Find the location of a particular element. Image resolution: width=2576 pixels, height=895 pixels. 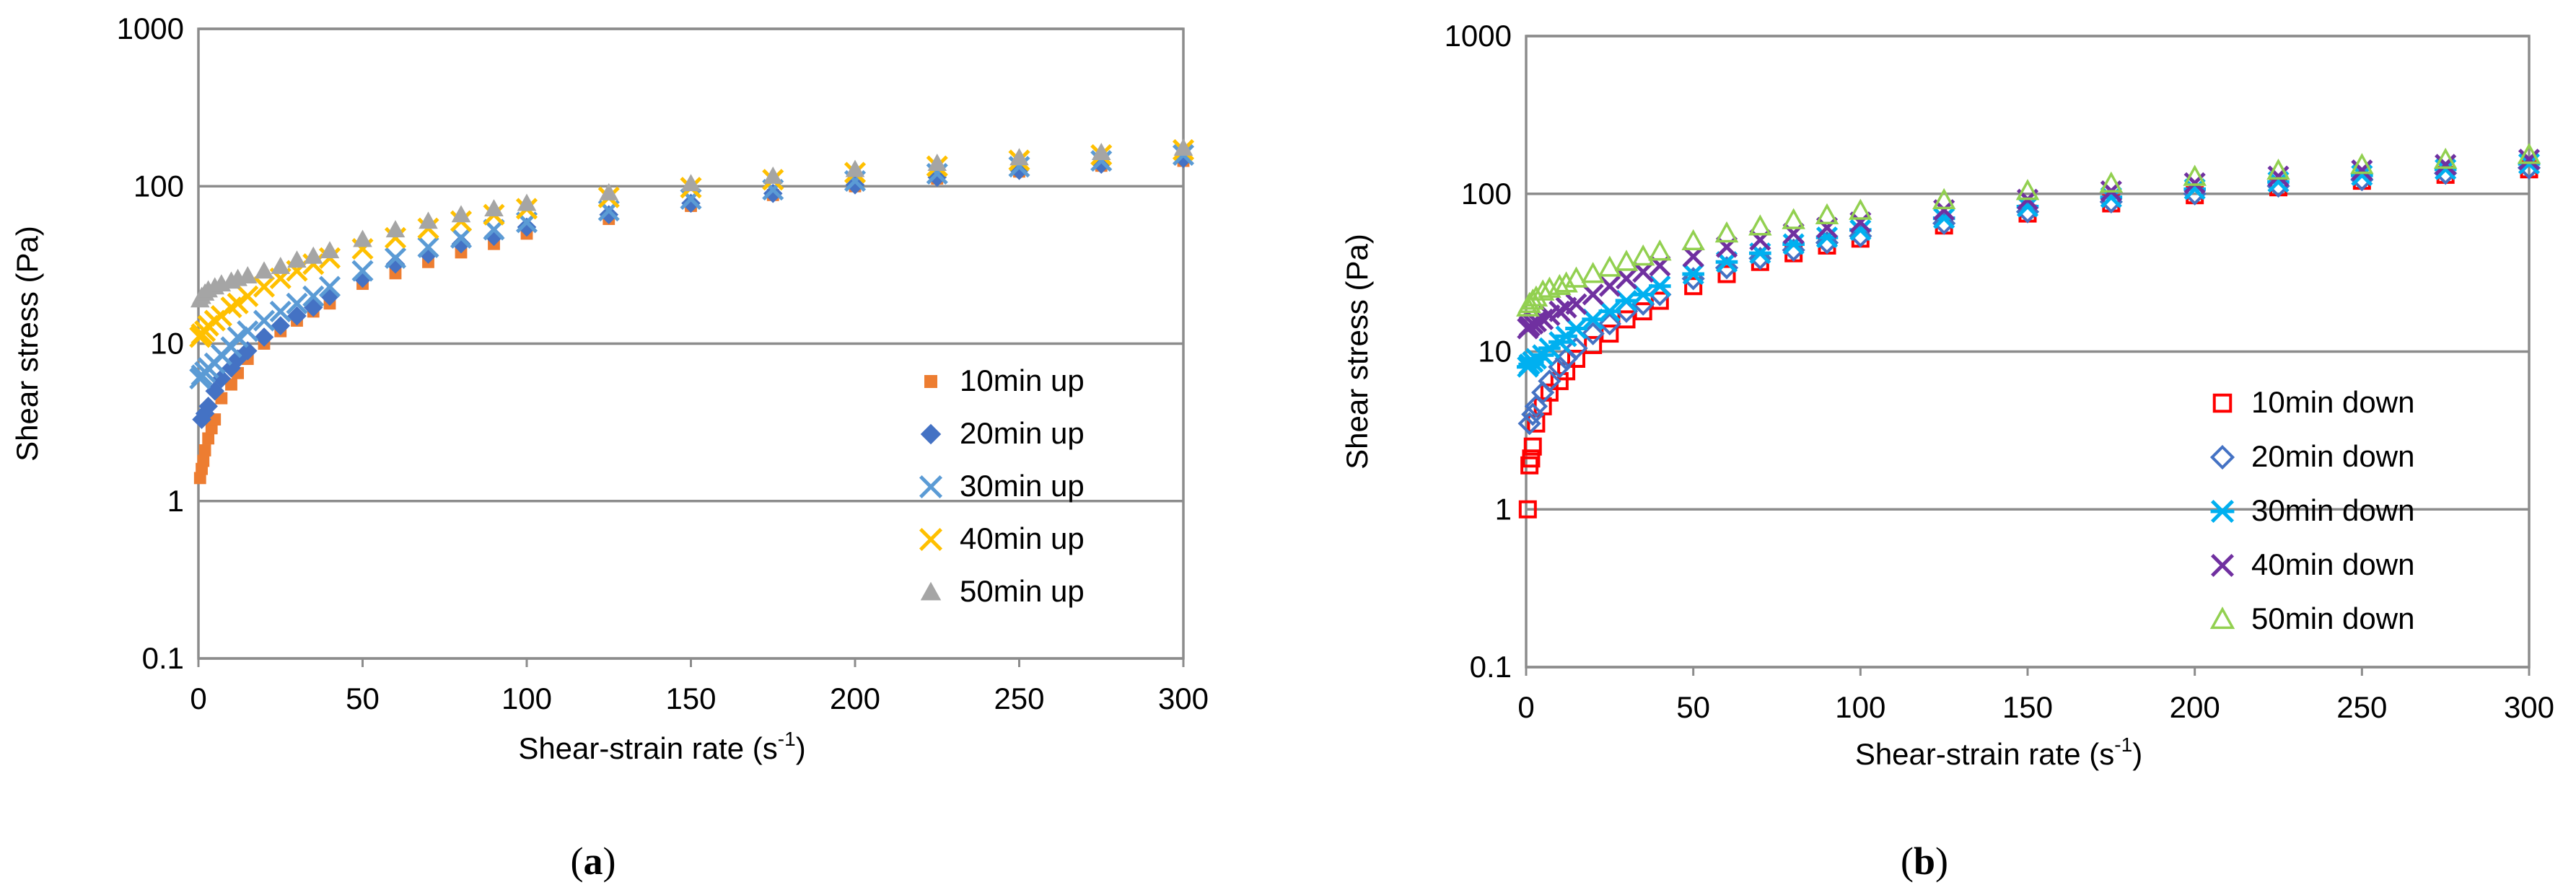

series-20min-up is located at coordinates (692, 289).